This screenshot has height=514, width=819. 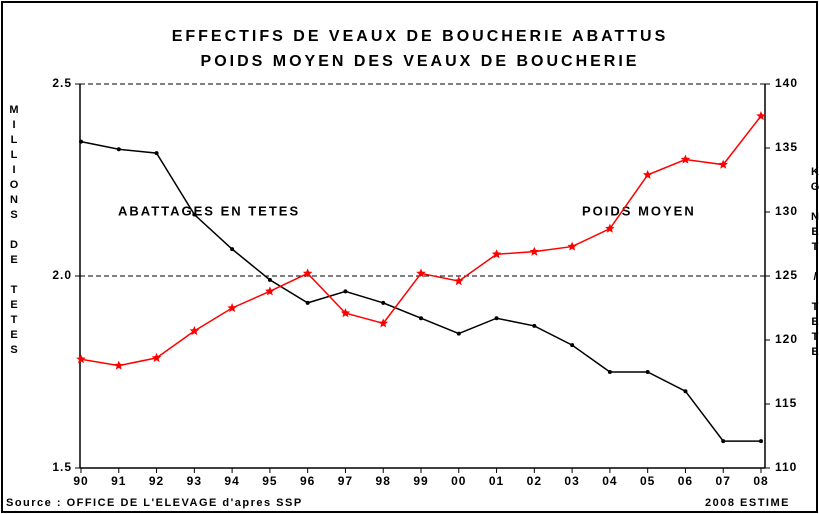 I want to click on y2-tick-label: 110, so click(x=786, y=467).